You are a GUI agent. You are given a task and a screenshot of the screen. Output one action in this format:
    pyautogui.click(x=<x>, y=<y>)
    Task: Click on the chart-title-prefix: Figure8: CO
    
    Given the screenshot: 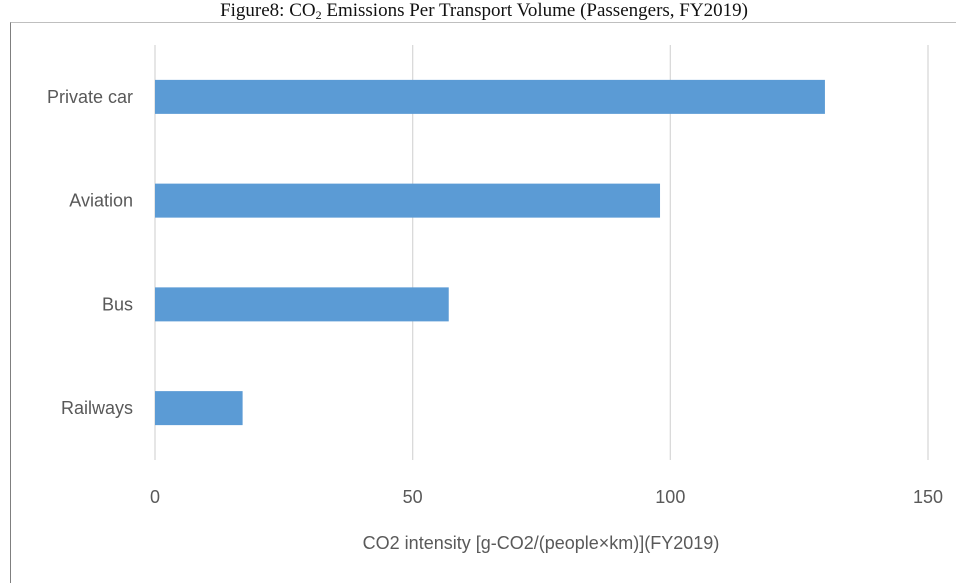 What is the action you would take?
    pyautogui.click(x=268, y=10)
    